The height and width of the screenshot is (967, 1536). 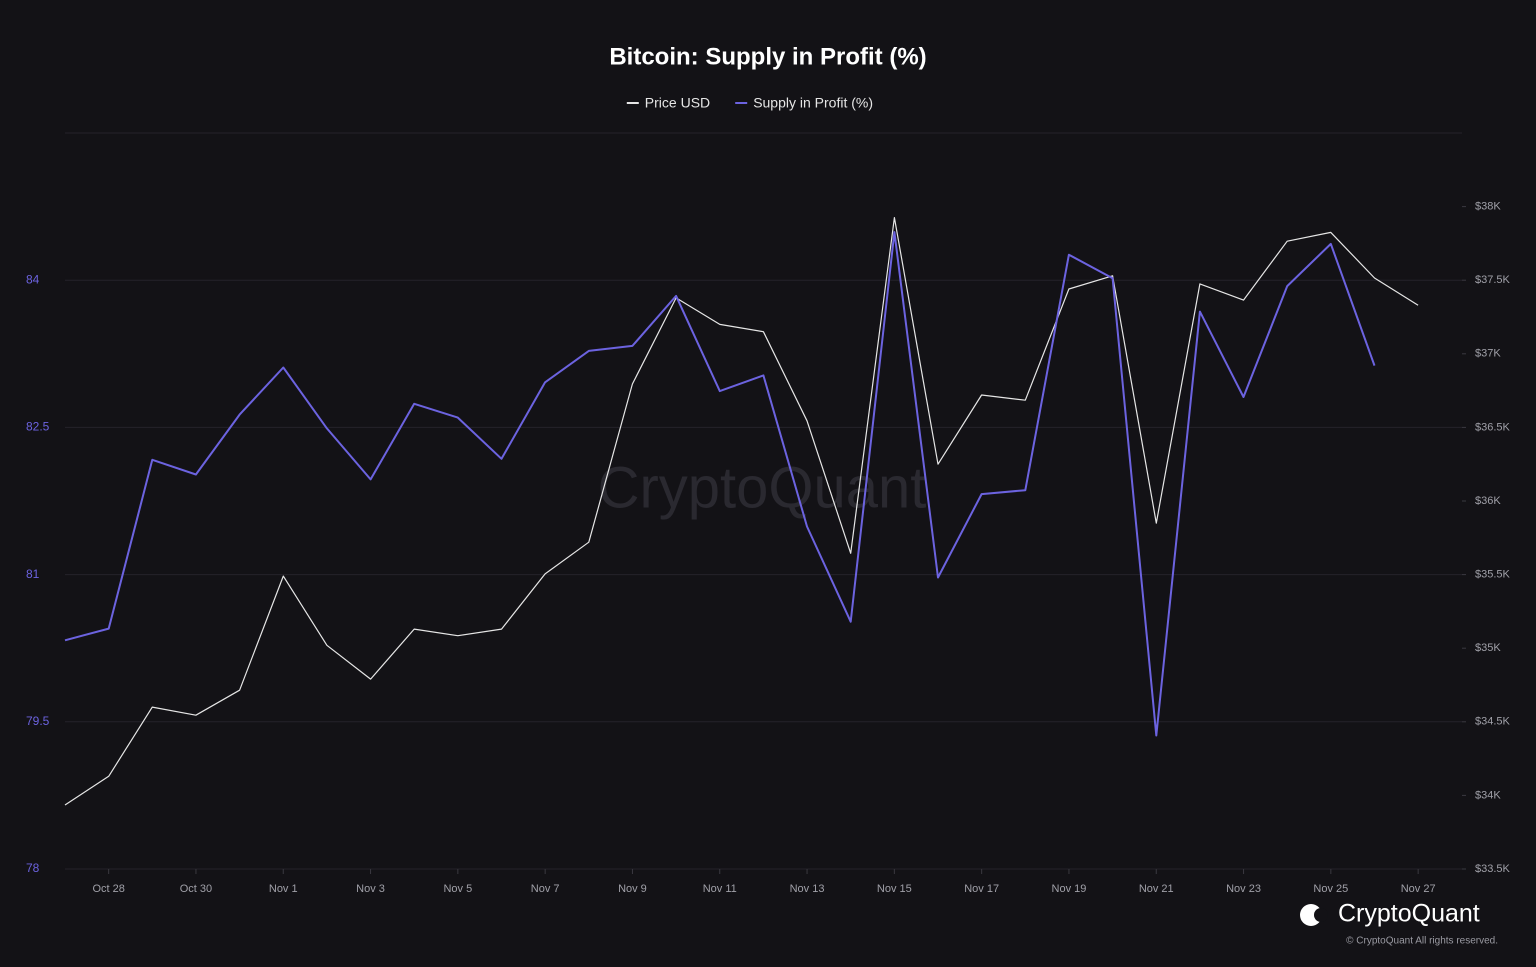 What do you see at coordinates (457, 889) in the screenshot?
I see `x-tick-label: Nov 5` at bounding box center [457, 889].